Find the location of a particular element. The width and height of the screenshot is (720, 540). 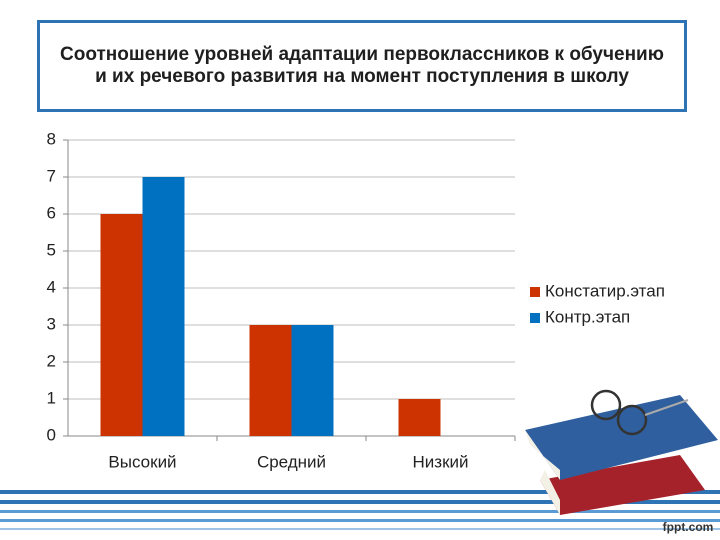

y-tick-label: 6 is located at coordinates (51, 212).